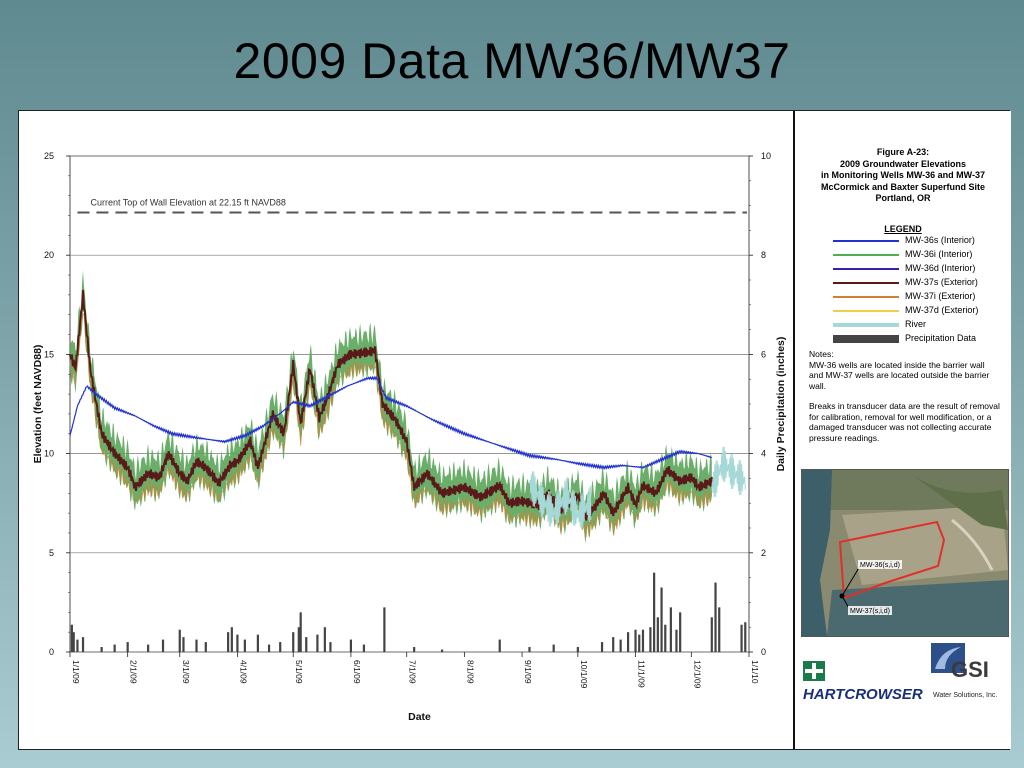 This screenshot has width=1024, height=768. Describe the element at coordinates (965, 695) in the screenshot. I see `gsi-logo-subtitle: Water Solutions, Inc.` at that location.